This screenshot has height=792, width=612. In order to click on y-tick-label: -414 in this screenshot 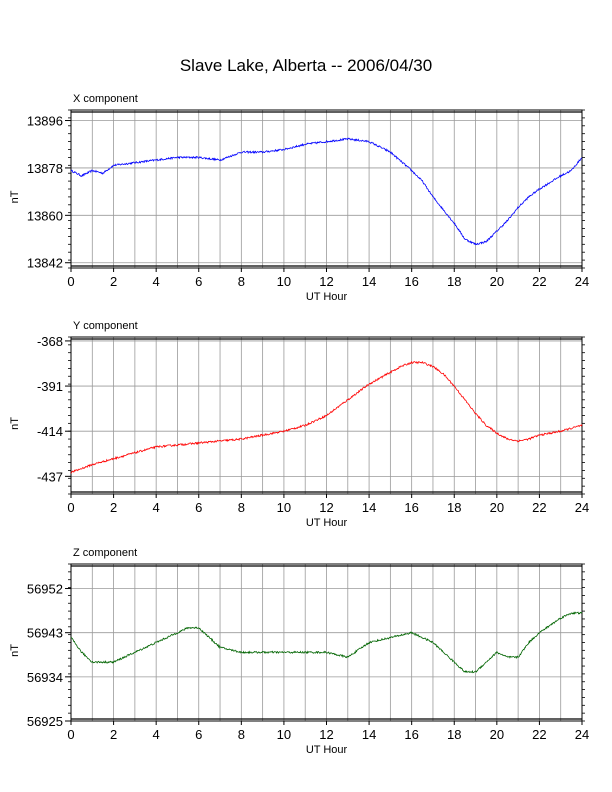, I will do `click(50, 431)`.